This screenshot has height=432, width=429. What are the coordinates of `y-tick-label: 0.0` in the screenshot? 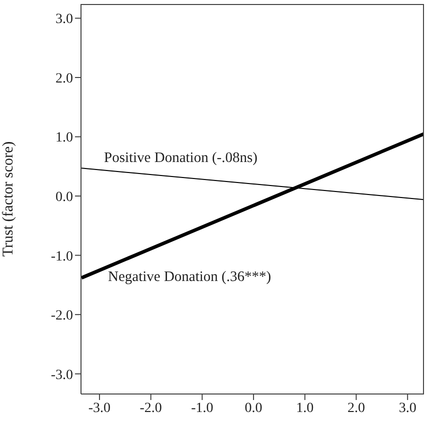 It's located at (64, 198).